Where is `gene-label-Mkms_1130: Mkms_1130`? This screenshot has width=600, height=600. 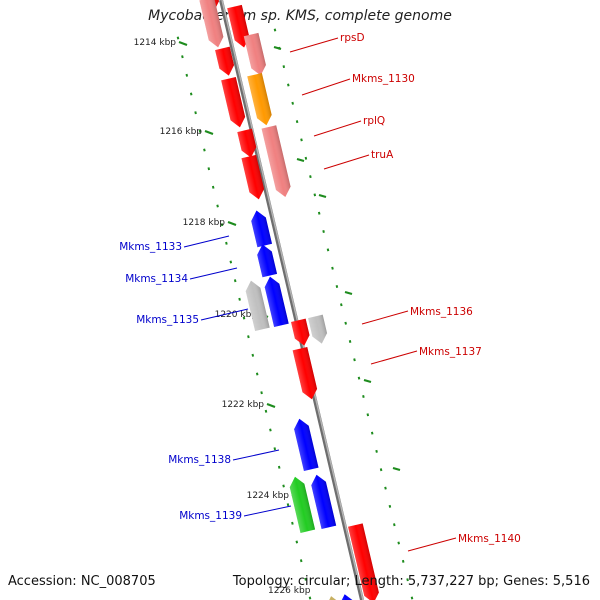 gene-label-Mkms_1130: Mkms_1130 is located at coordinates (383, 79).